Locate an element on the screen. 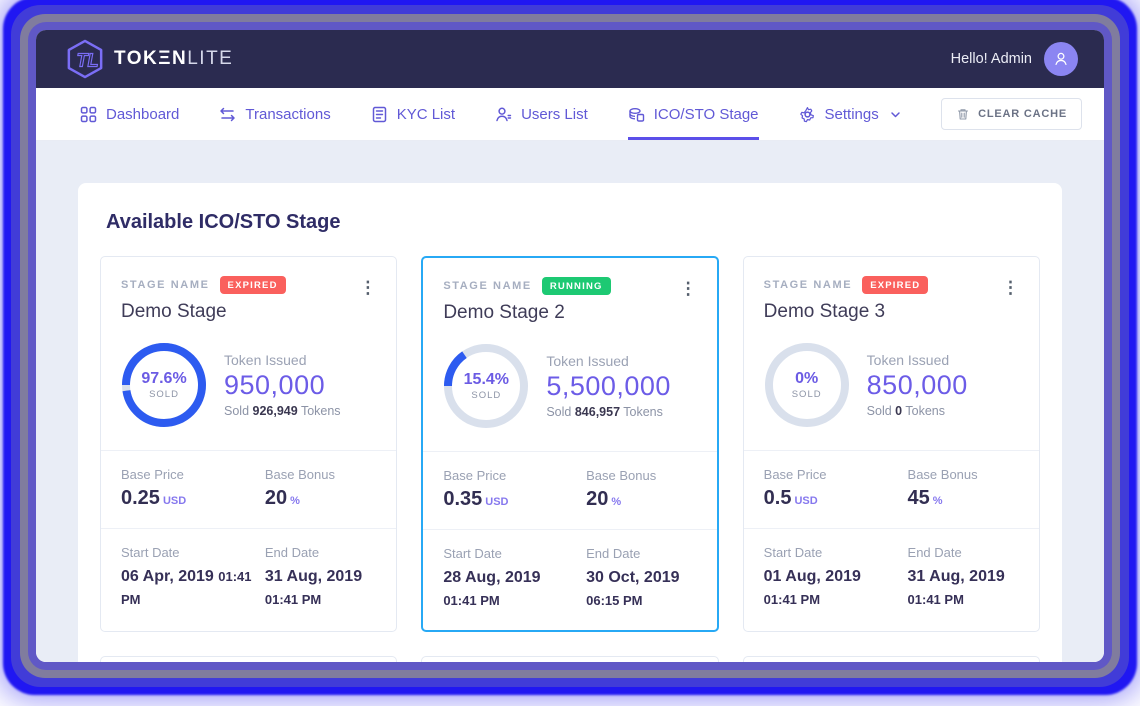 The height and width of the screenshot is (706, 1140). stage-title: Demo Stage is located at coordinates (174, 311).